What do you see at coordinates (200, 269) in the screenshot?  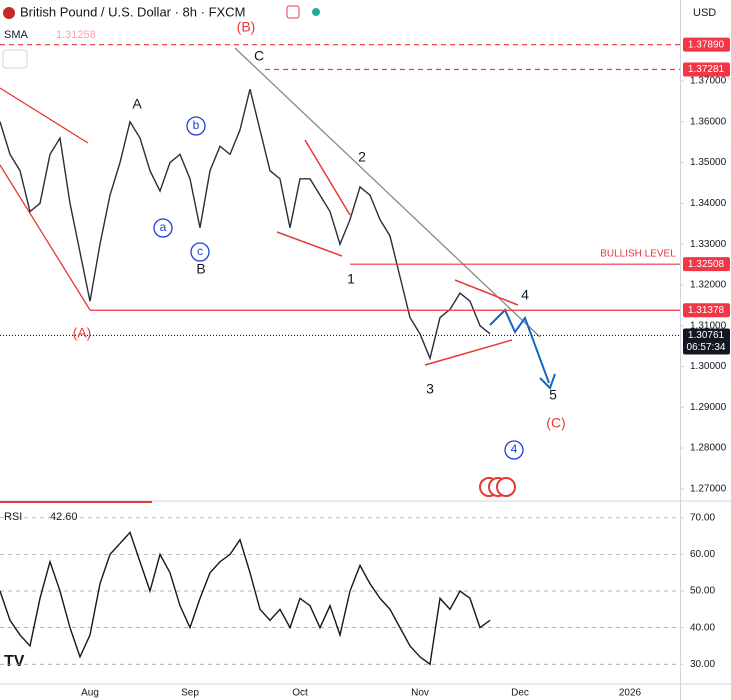 I see `wave-label: B` at bounding box center [200, 269].